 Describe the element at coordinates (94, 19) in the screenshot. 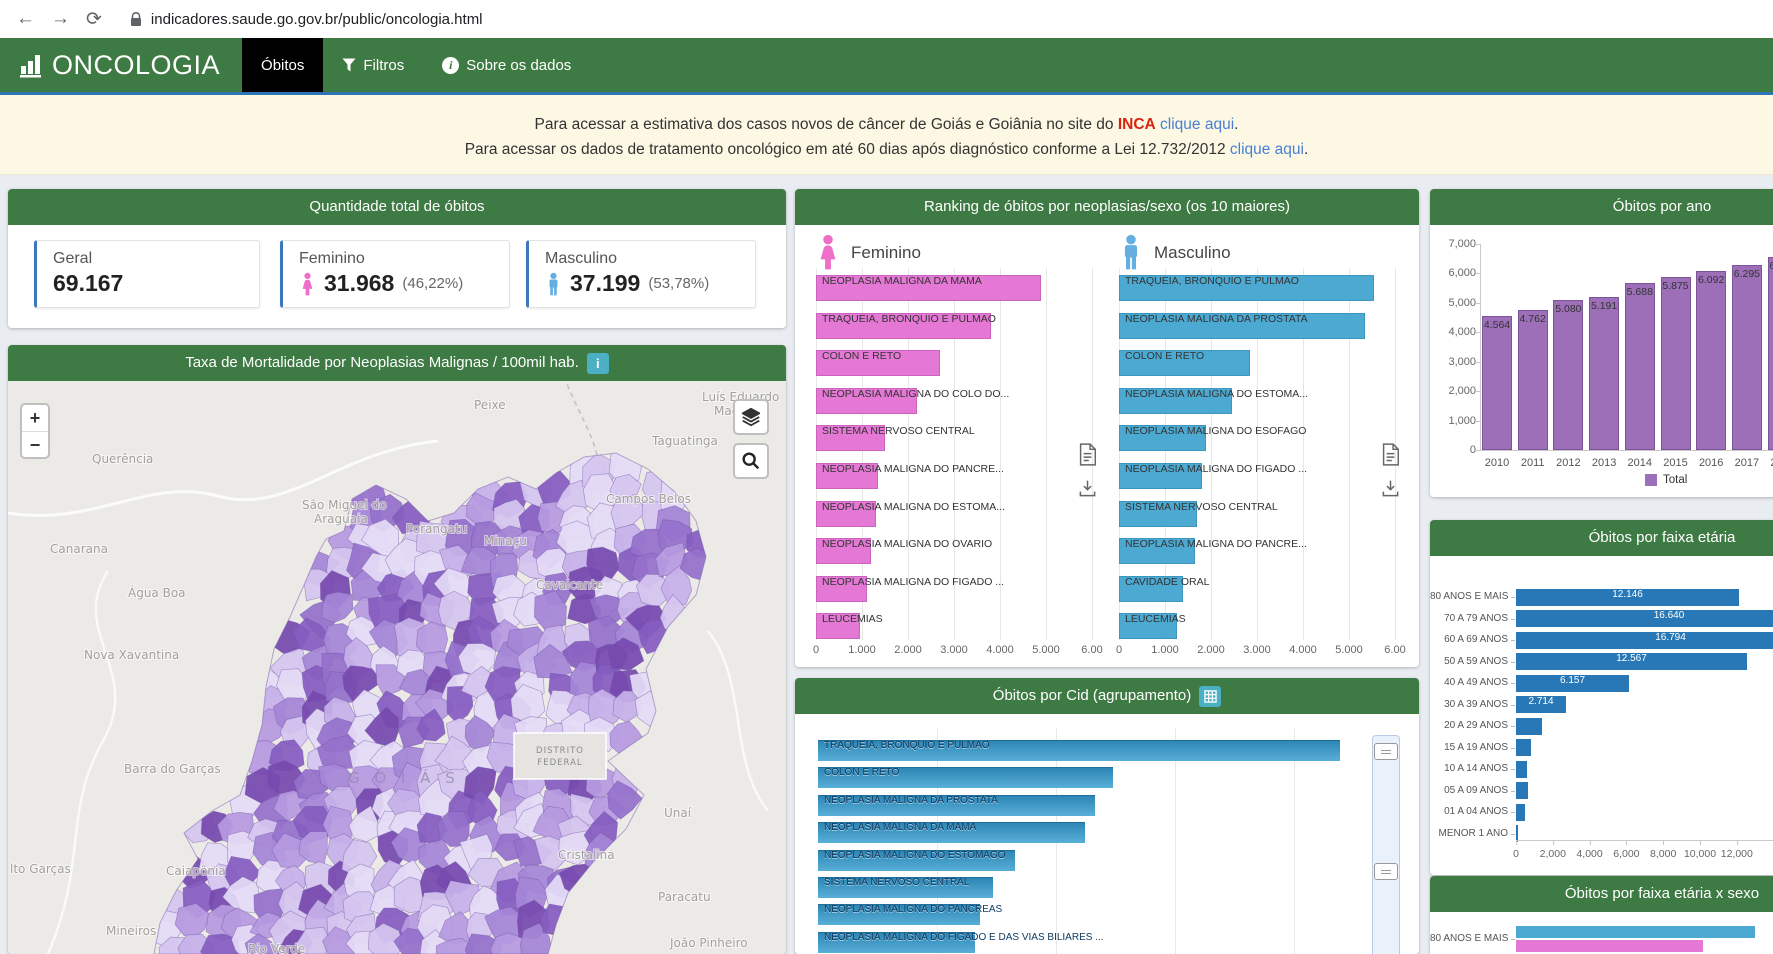

I see `reload-icon: ⟳` at that location.